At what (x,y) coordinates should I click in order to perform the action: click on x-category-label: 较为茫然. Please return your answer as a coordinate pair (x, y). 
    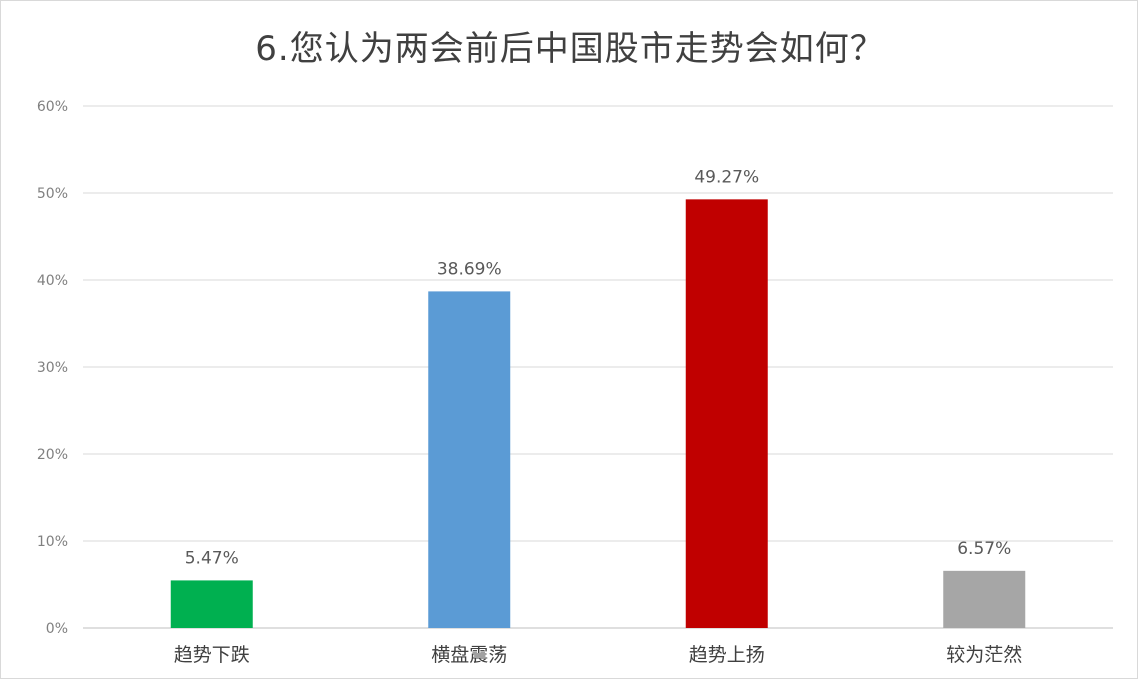
    Looking at the image, I should click on (984, 655).